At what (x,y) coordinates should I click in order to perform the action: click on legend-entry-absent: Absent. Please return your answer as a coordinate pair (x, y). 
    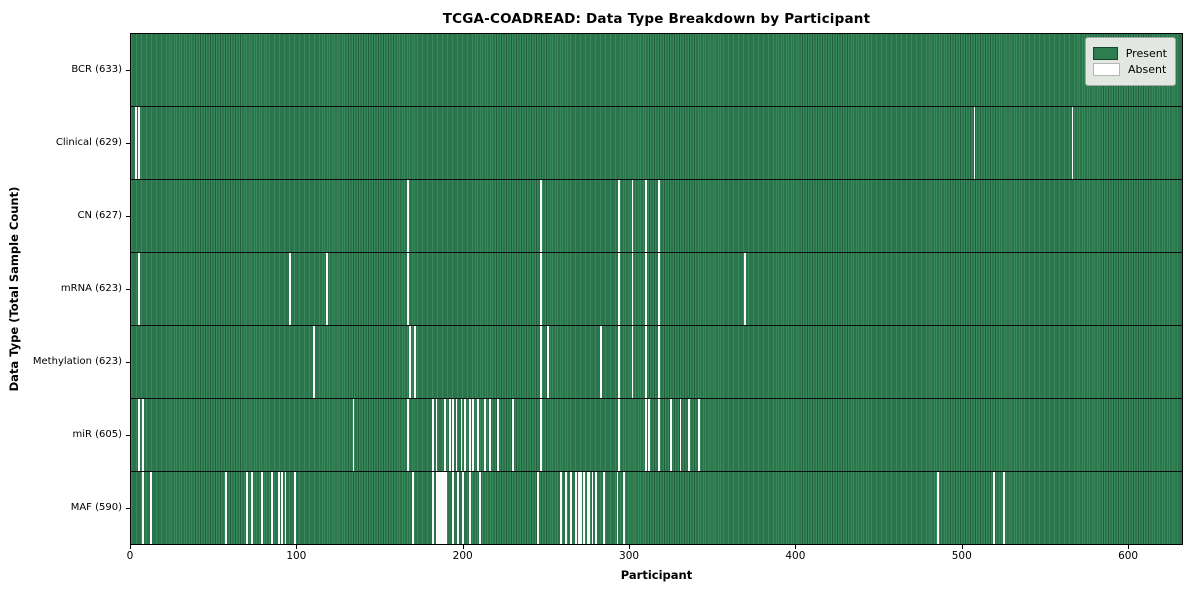
    Looking at the image, I should click on (1130, 69).